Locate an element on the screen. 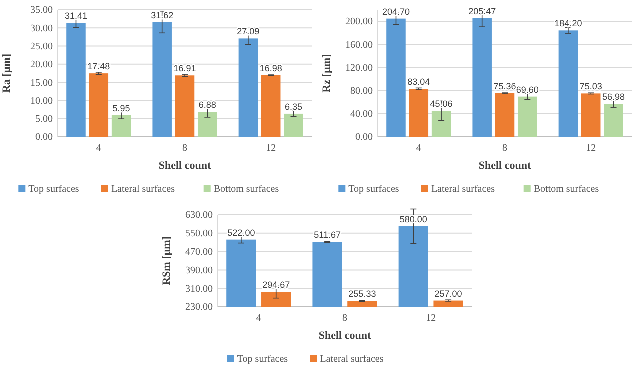 This screenshot has height=375, width=640. y-axis-title: Ra [µm] is located at coordinates (7, 74).